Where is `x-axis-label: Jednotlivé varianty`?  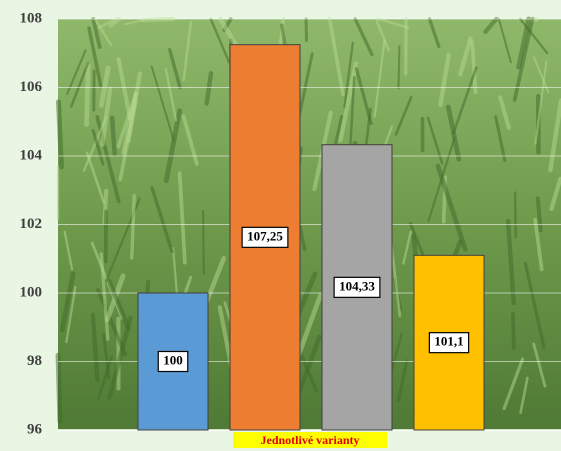
x-axis-label: Jednotlivé varianty is located at coordinates (310, 440).